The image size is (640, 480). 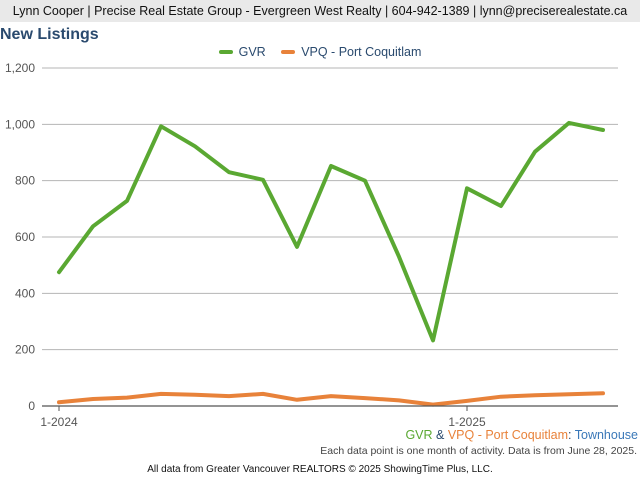 I want to click on y-tick-label: 600, so click(x=25, y=237).